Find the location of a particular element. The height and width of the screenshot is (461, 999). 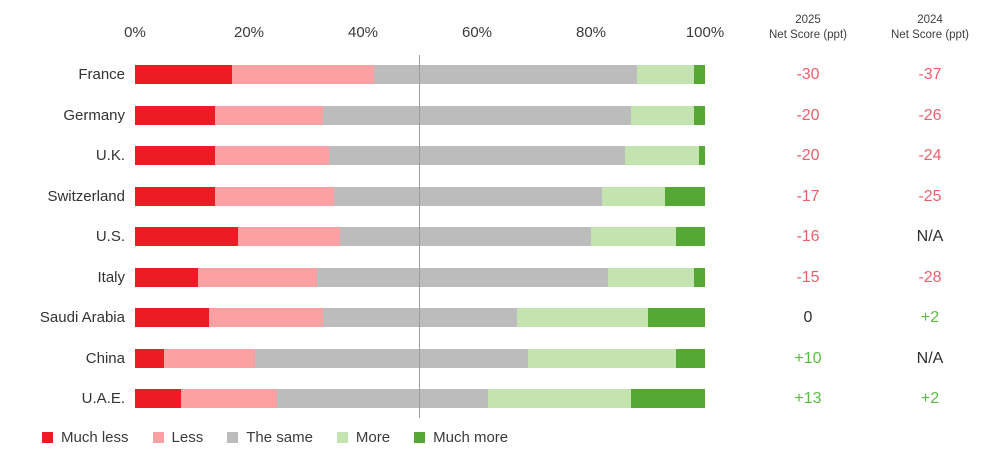

country-label: Switzerland is located at coordinates (86, 196).